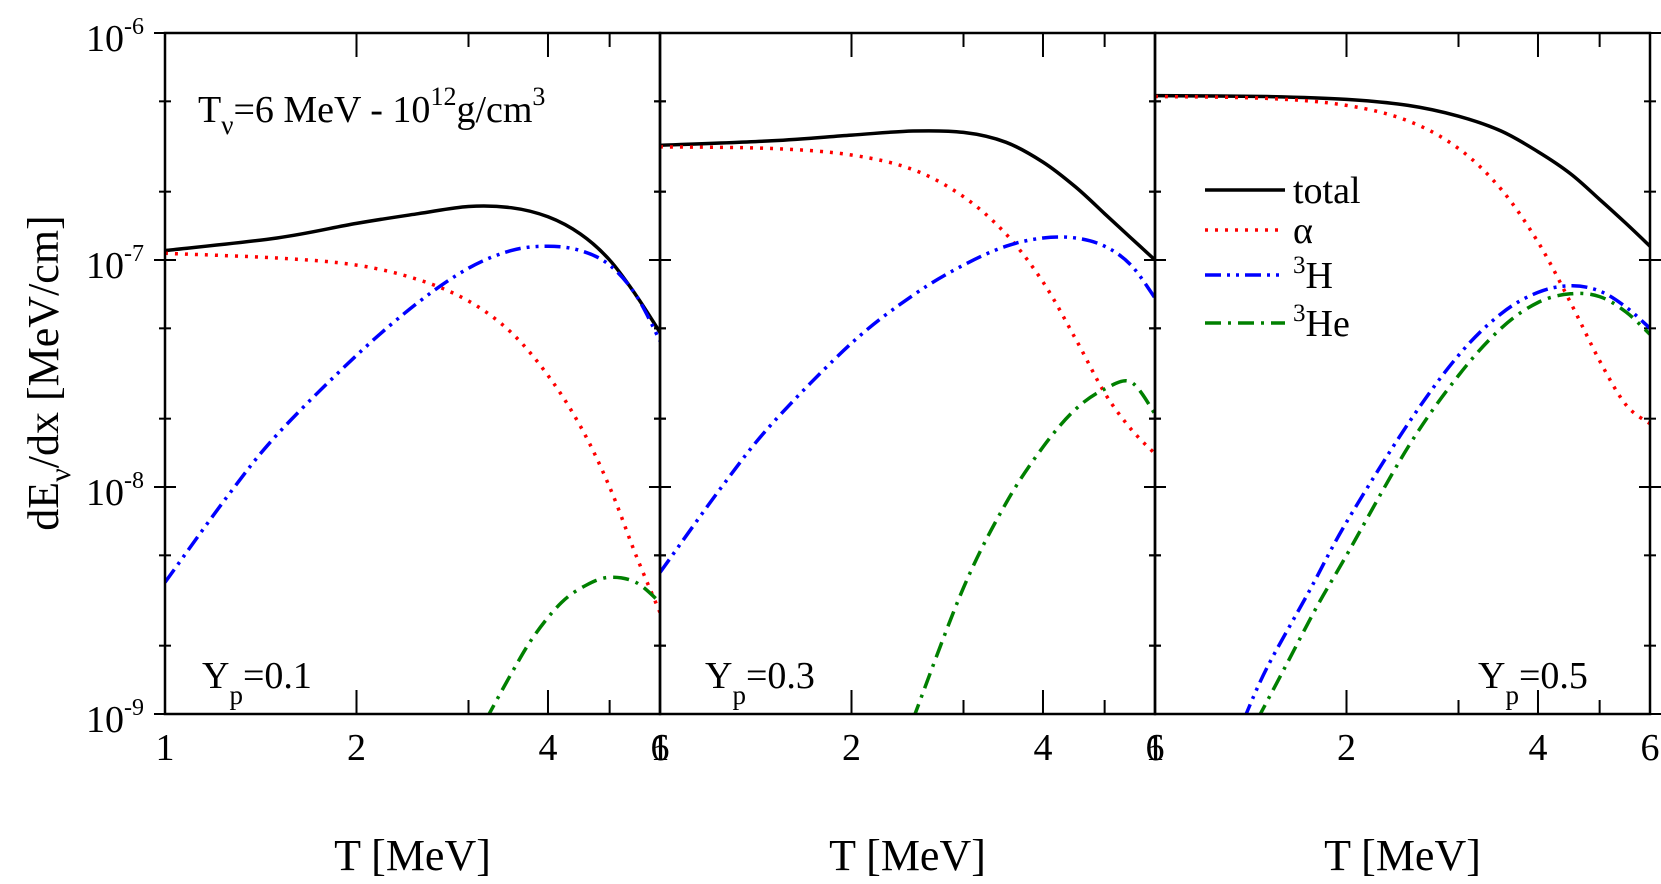 The width and height of the screenshot is (1661, 884). Describe the element at coordinates (371, 111) in the screenshot. I see `annotation: Tν=6 MeV - 1012g/cm3` at that location.